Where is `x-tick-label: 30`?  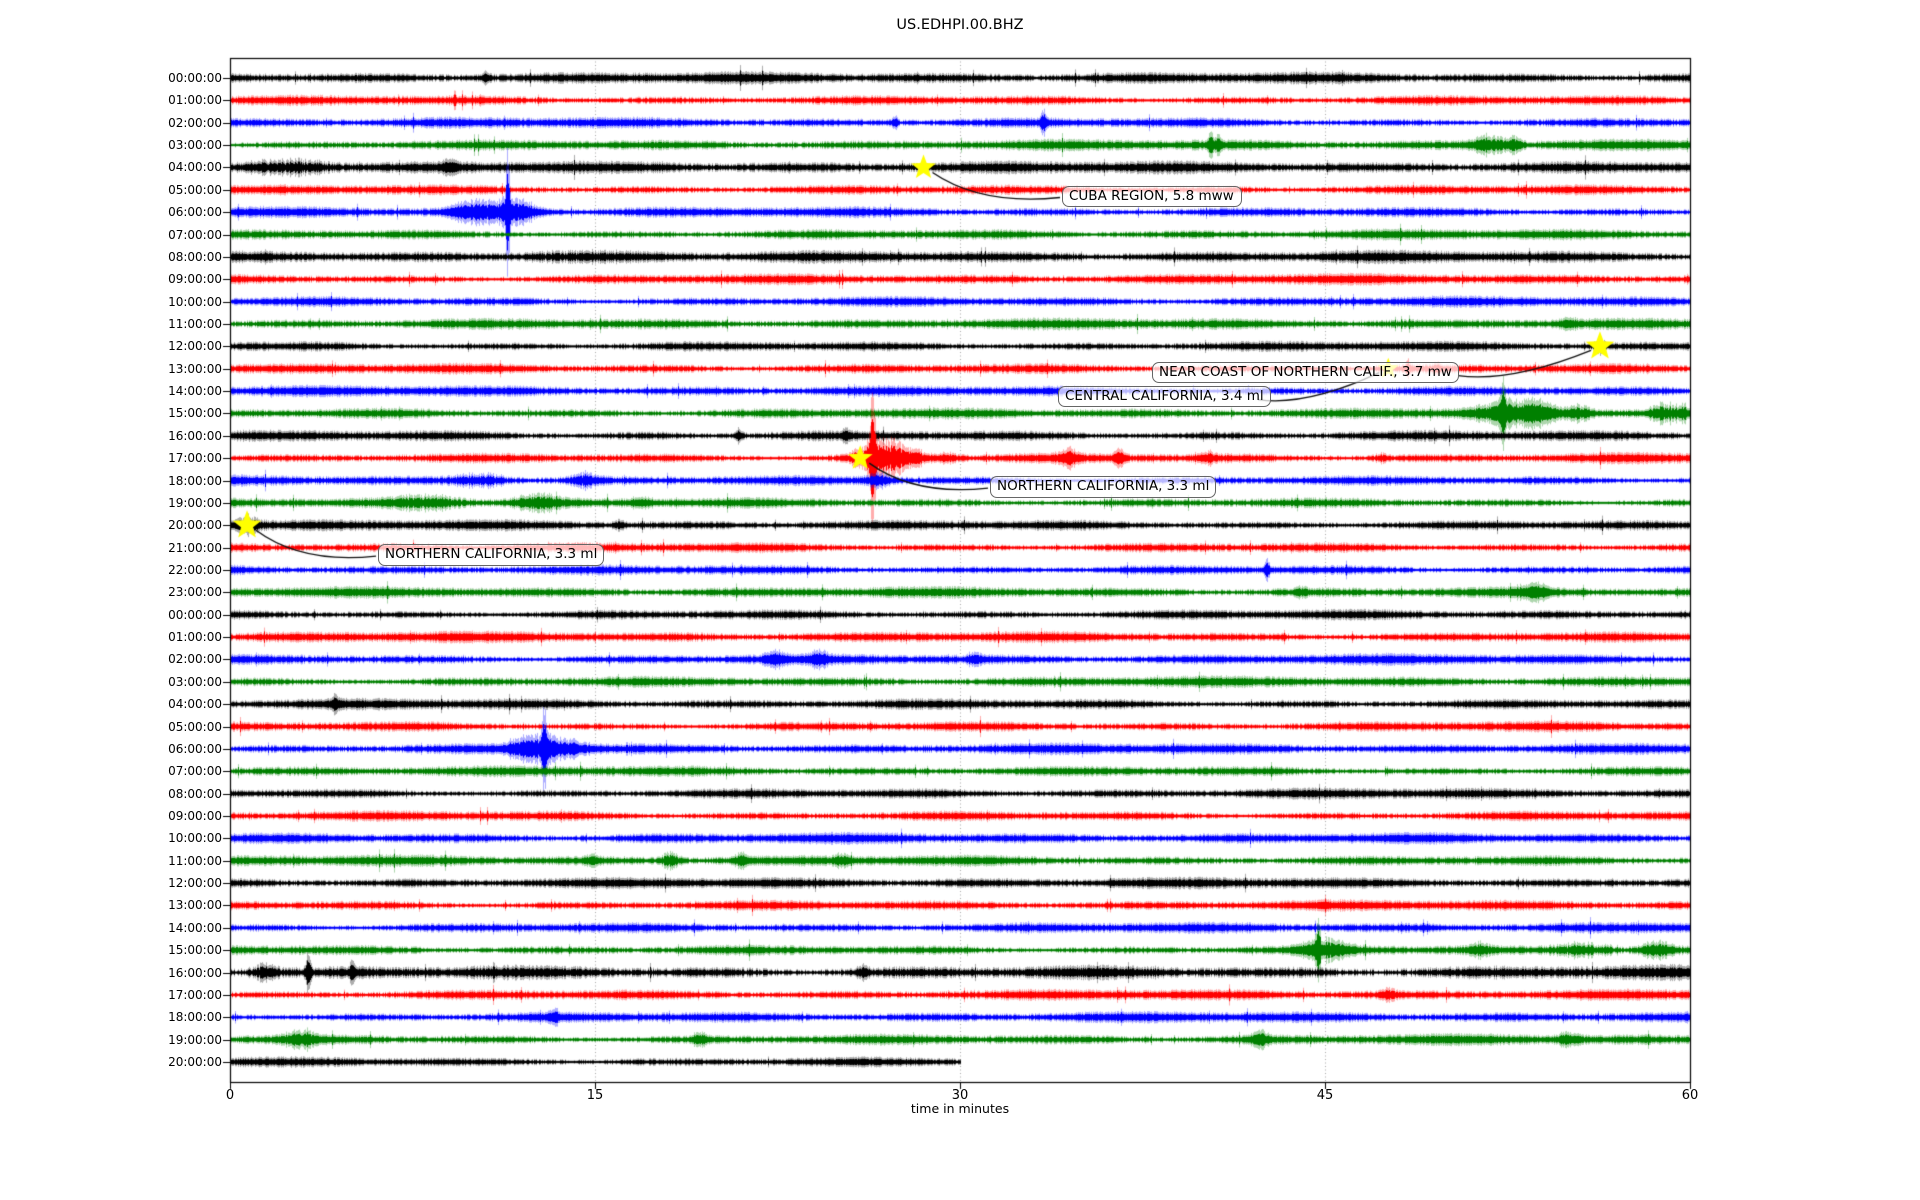 x-tick-label: 30 is located at coordinates (960, 1095).